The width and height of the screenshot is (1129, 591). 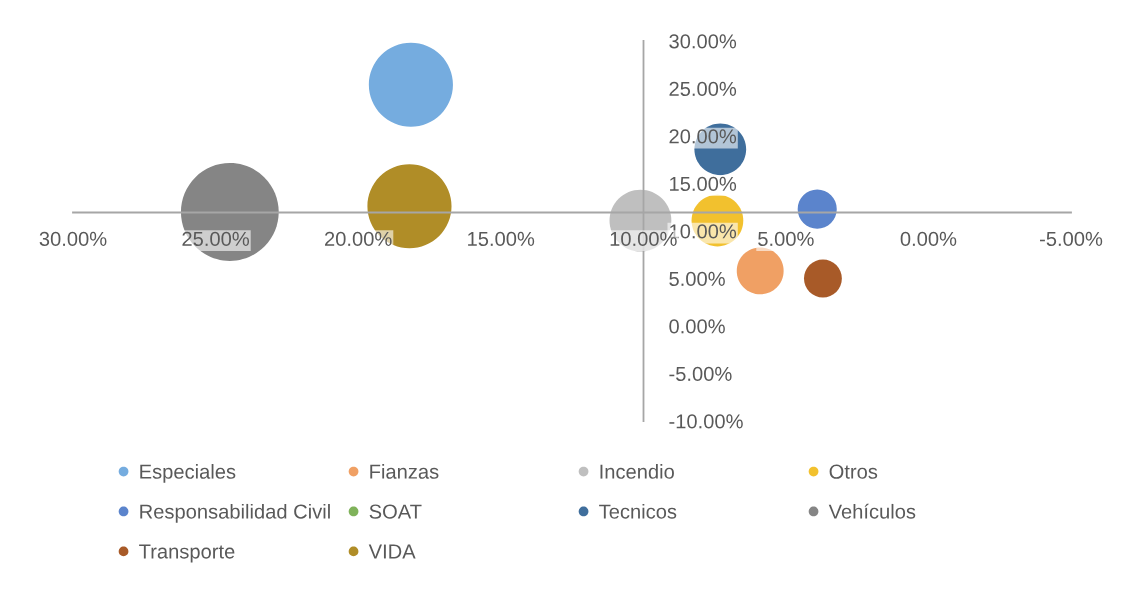 I want to click on legend-label: SOAT, so click(x=395, y=511).